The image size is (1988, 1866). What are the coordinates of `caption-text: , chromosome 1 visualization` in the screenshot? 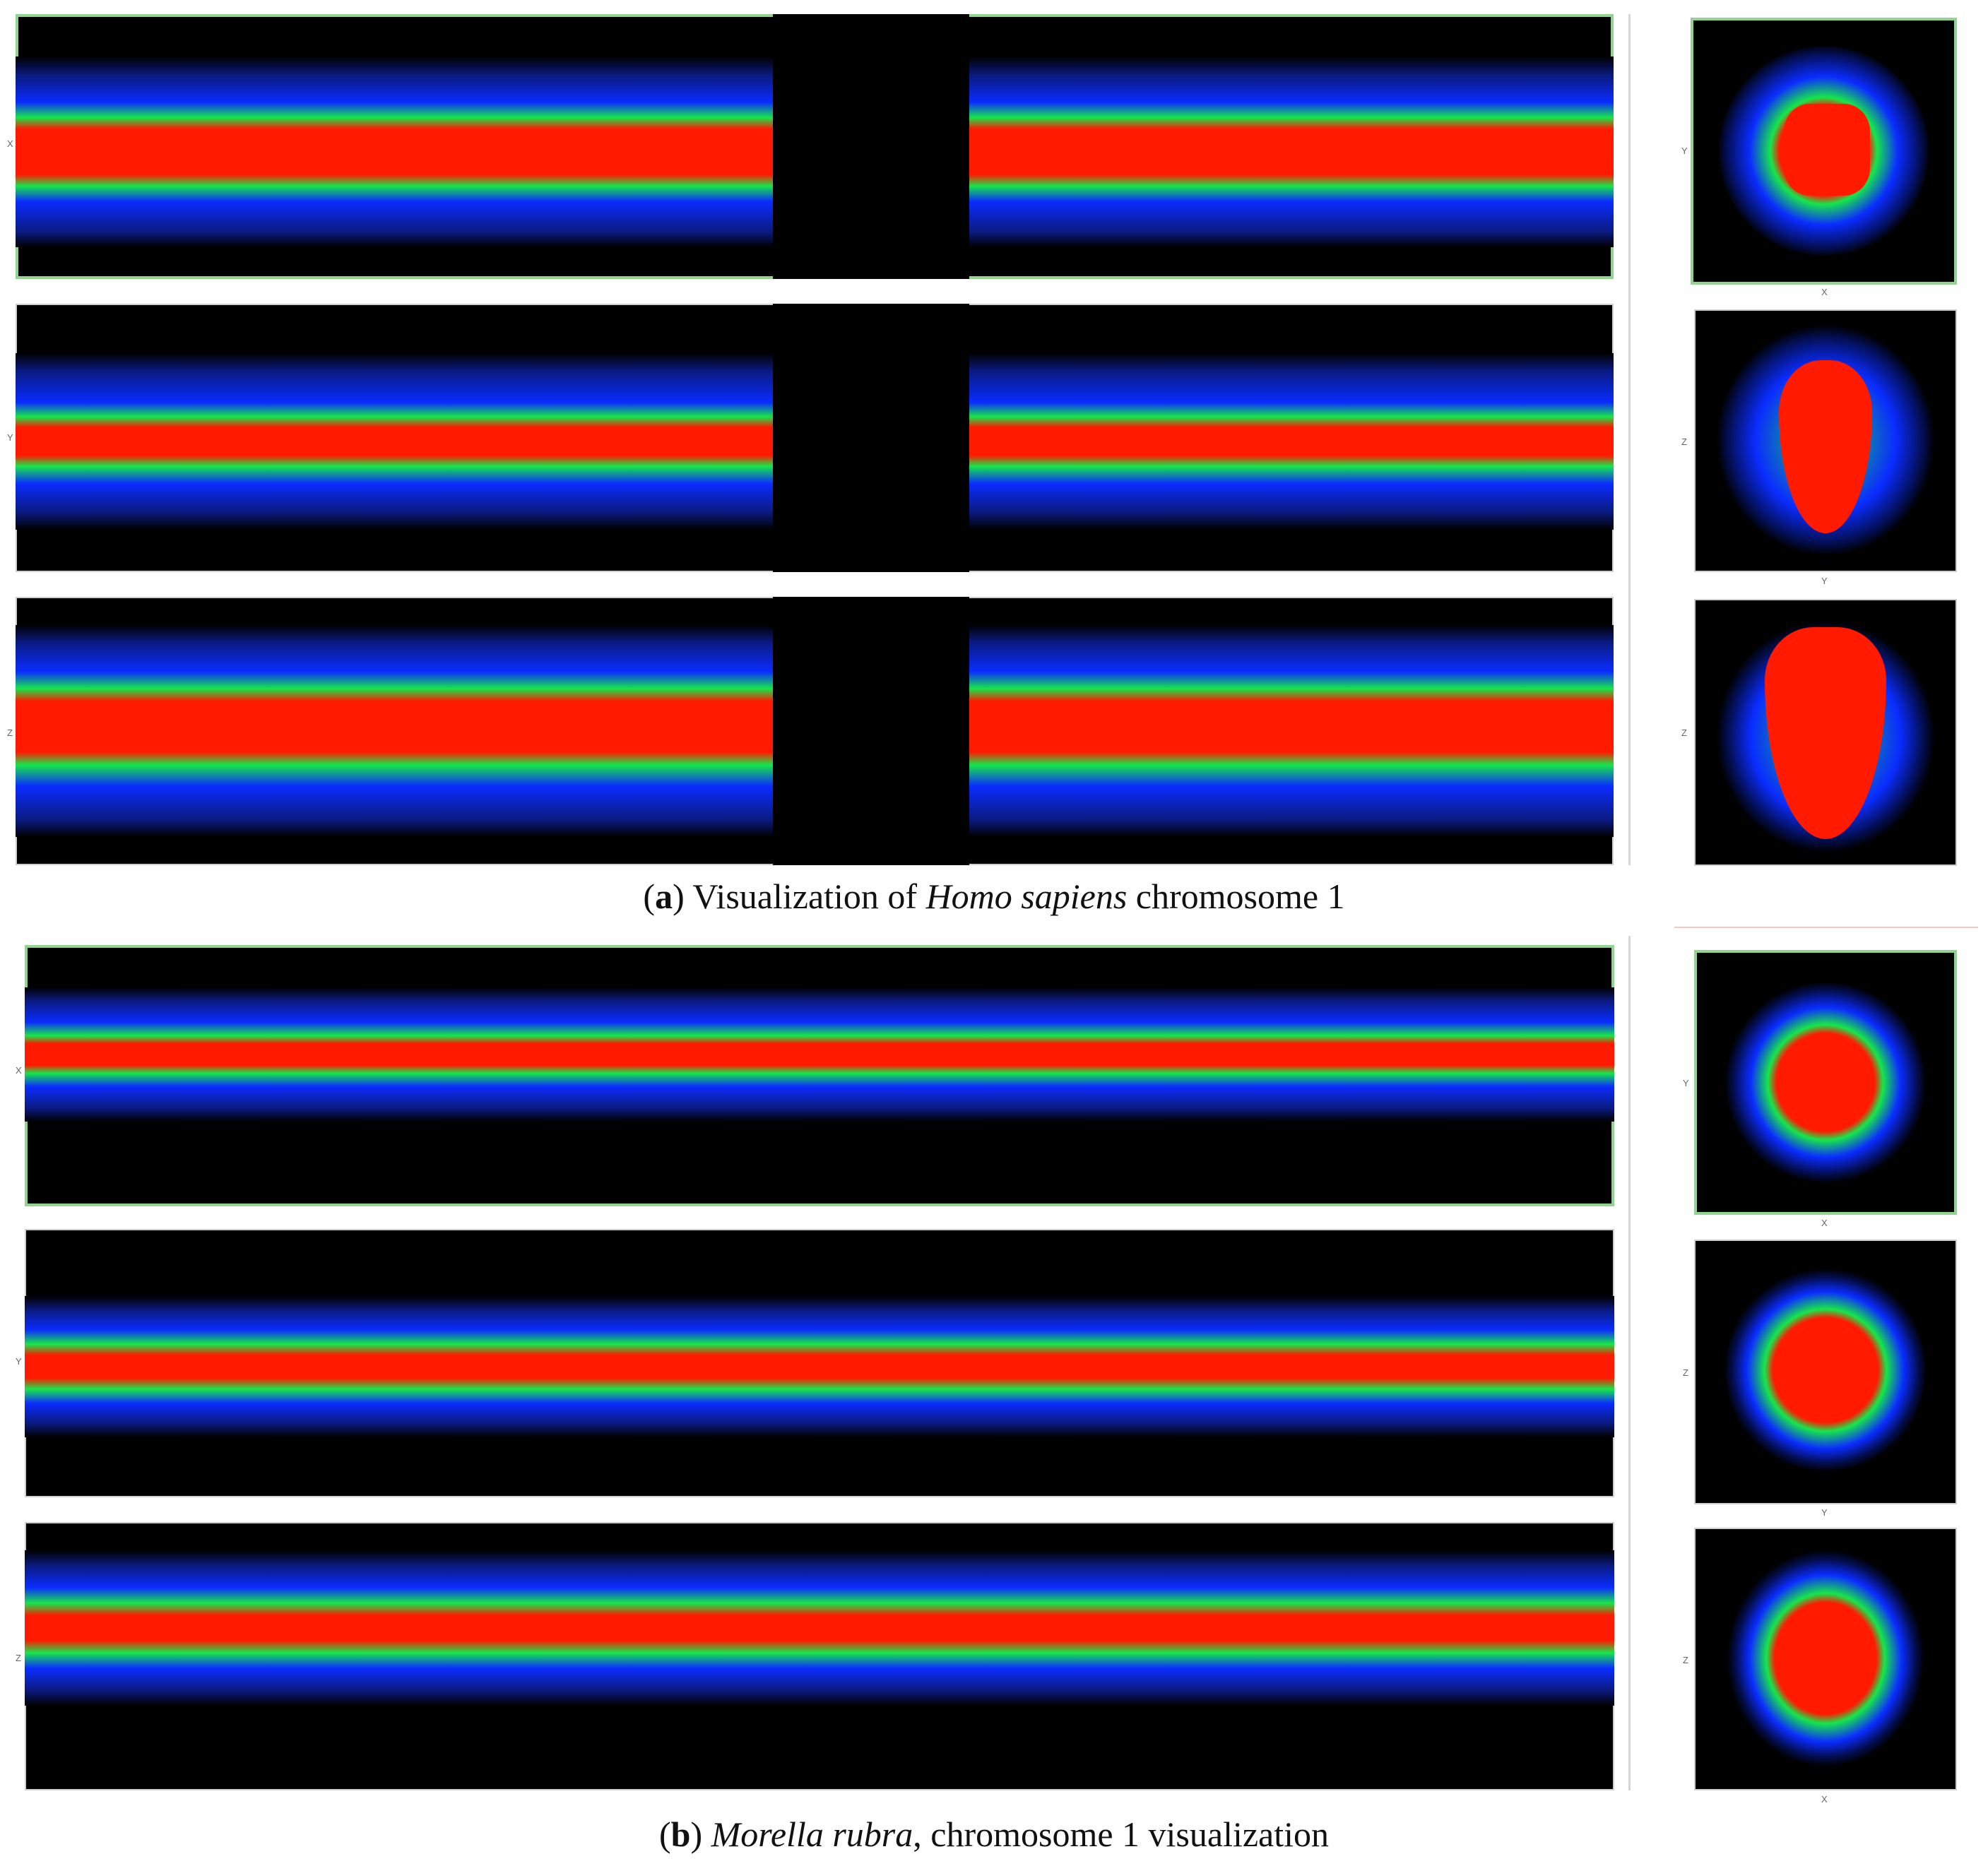 It's located at (1121, 1834).